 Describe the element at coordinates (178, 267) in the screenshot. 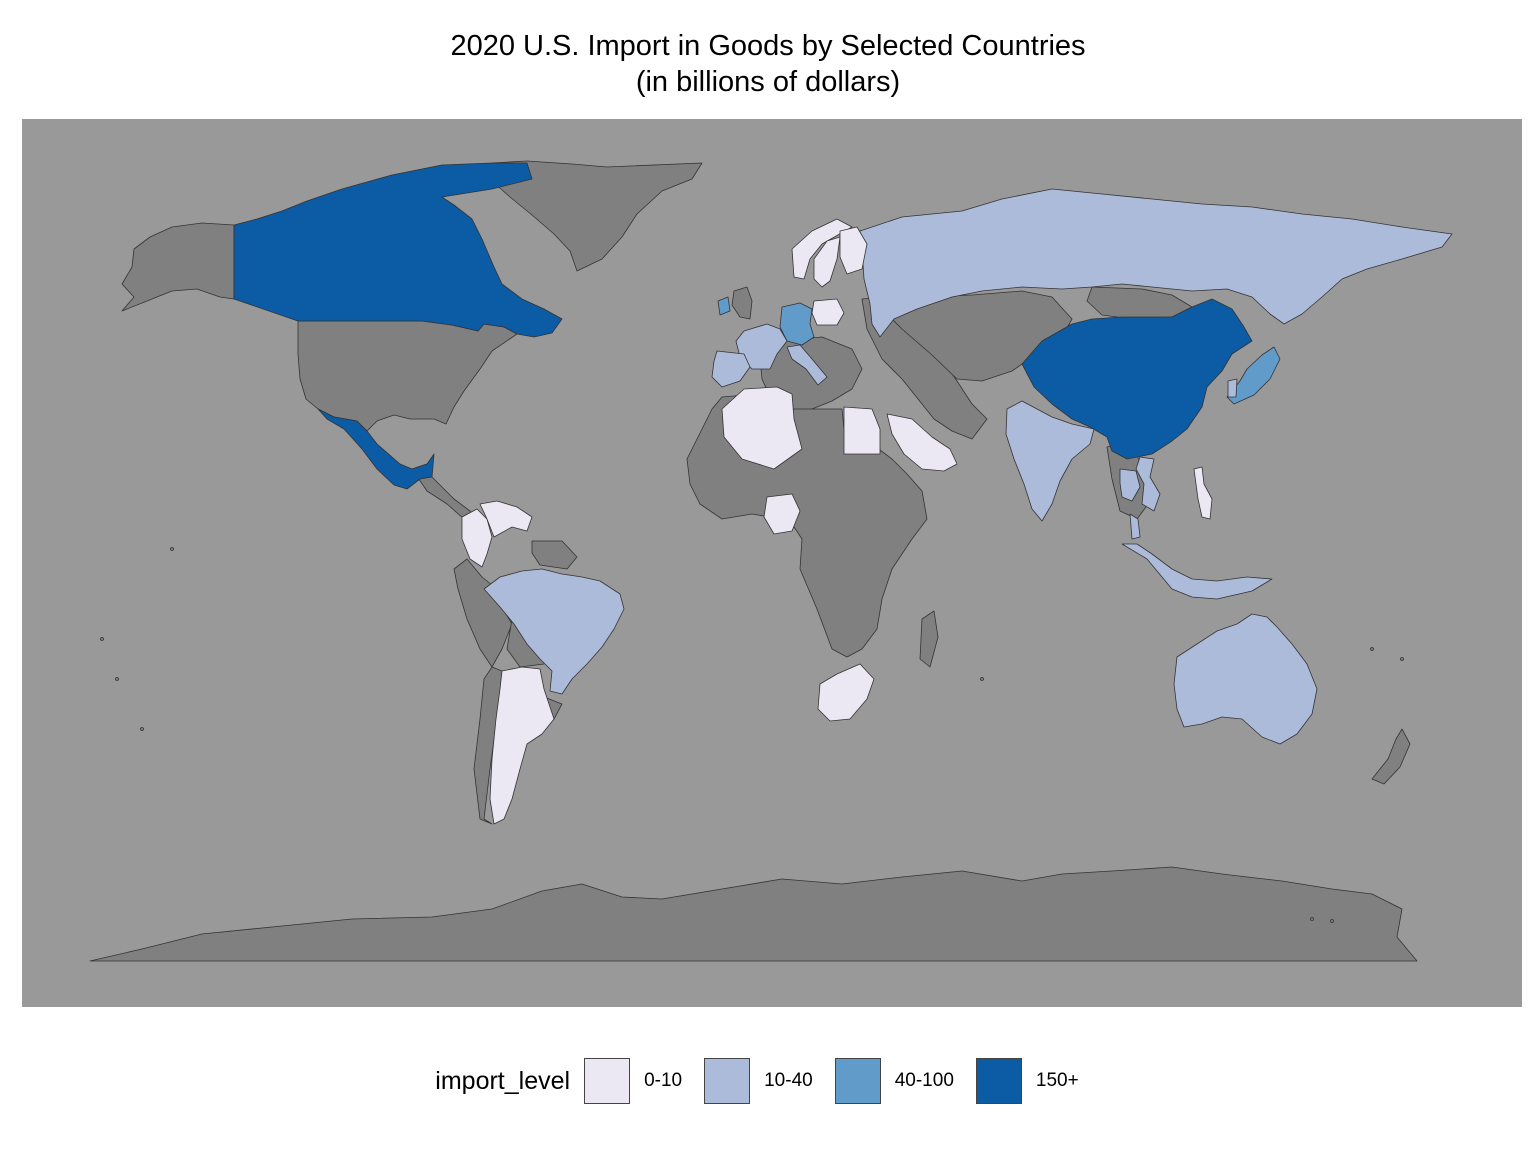

I see `region-alaska` at that location.